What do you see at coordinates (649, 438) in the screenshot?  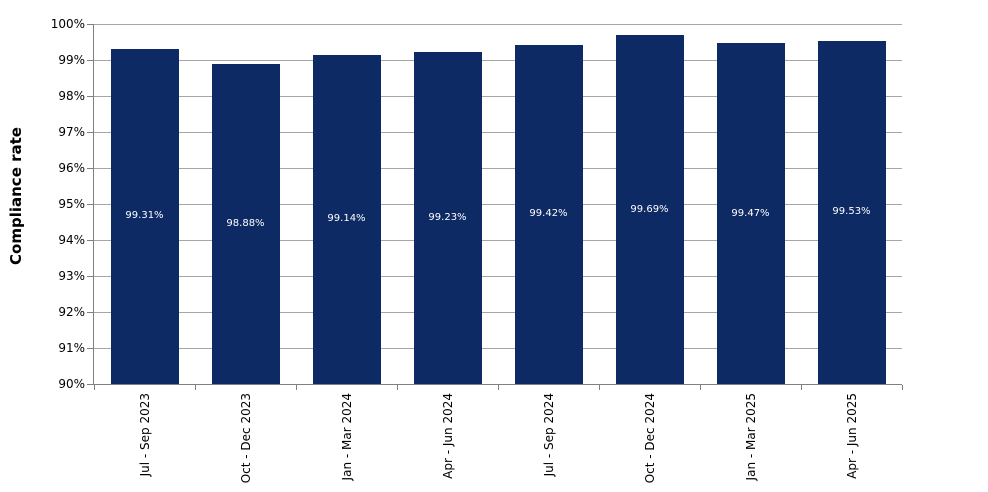 I see `x-axis-category-label: Oct - Dec 2024` at bounding box center [649, 438].